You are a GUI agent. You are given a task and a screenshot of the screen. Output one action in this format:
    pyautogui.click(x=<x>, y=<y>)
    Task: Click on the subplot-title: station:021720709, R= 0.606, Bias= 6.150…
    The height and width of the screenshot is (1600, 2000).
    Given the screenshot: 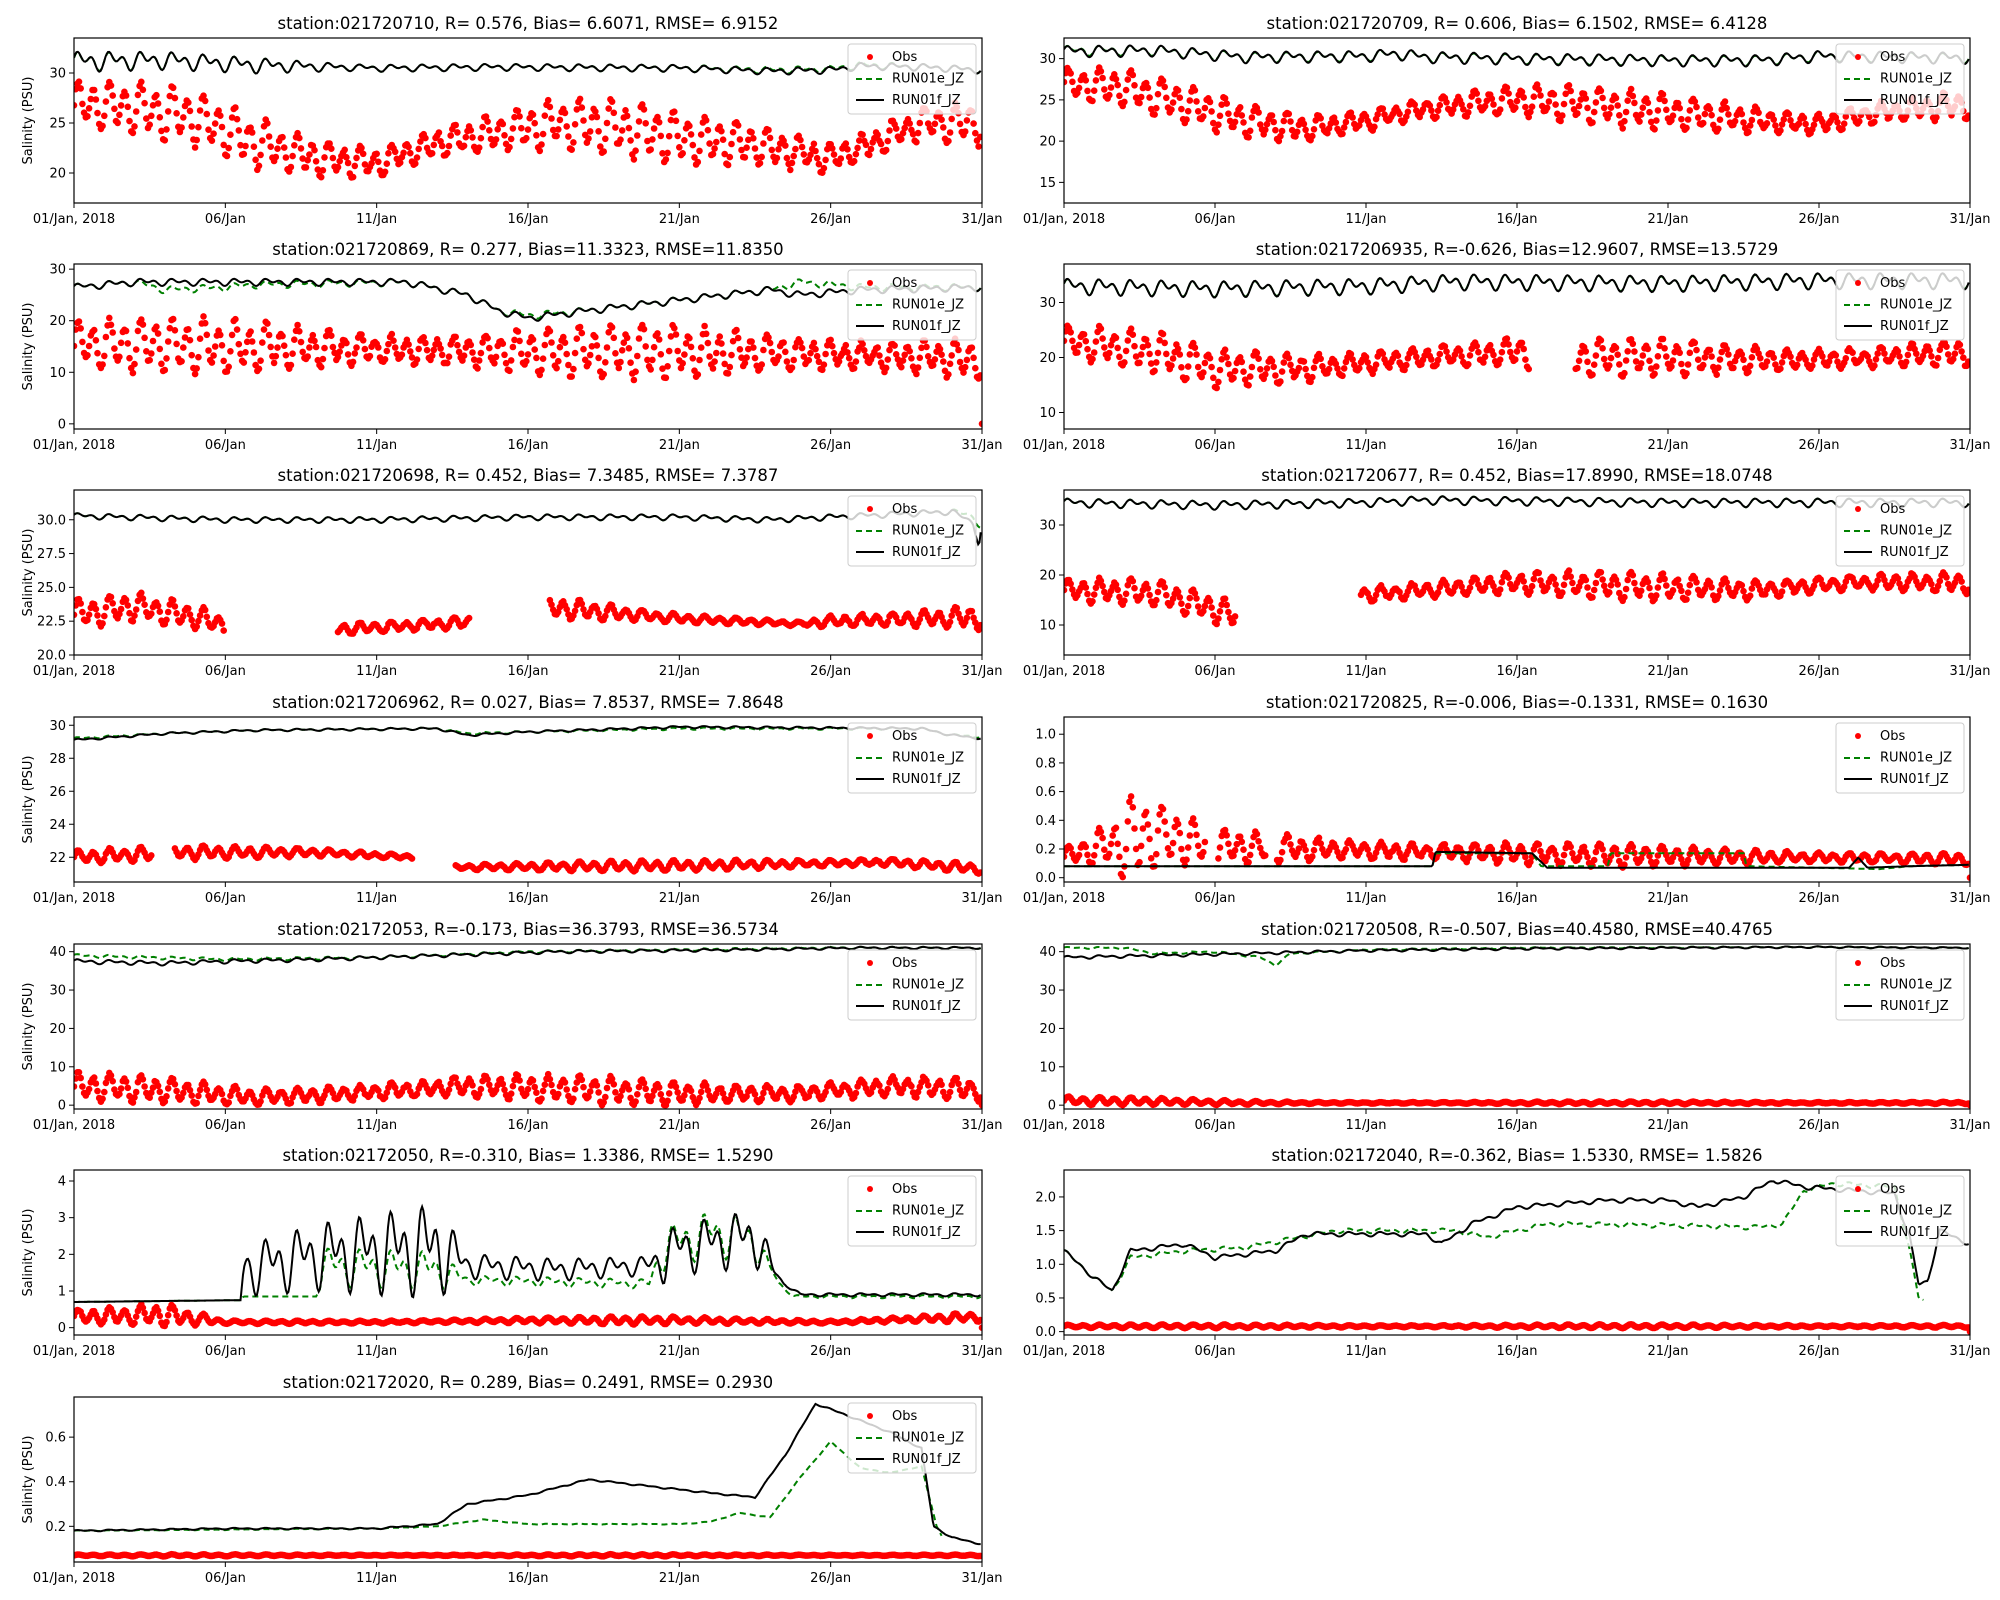 What is the action you would take?
    pyautogui.click(x=1517, y=23)
    